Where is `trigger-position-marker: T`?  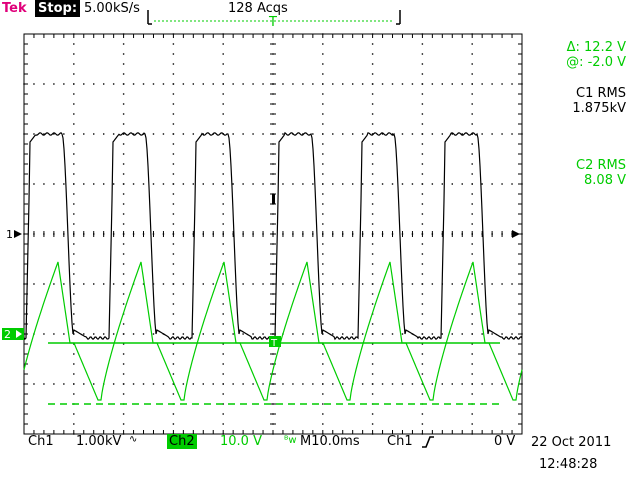 trigger-position-marker: T is located at coordinates (272, 22).